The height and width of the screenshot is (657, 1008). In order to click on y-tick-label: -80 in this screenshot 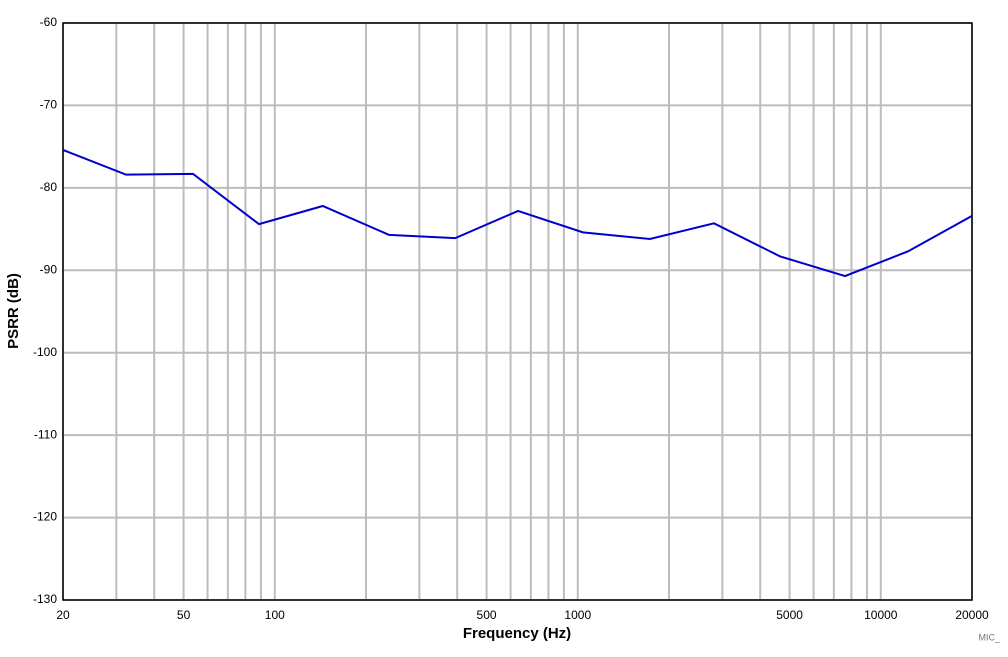, I will do `click(49, 187)`.